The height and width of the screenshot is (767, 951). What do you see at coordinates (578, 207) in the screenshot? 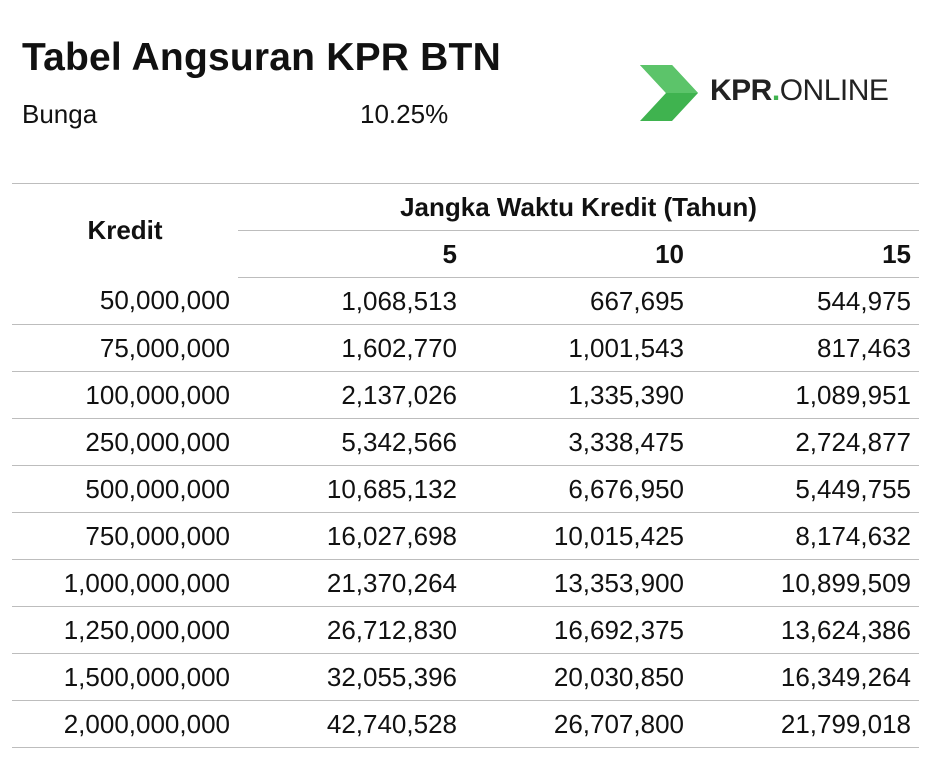
I see `column-group-header-term: Jangka Waktu Kredit (Tahun)` at bounding box center [578, 207].